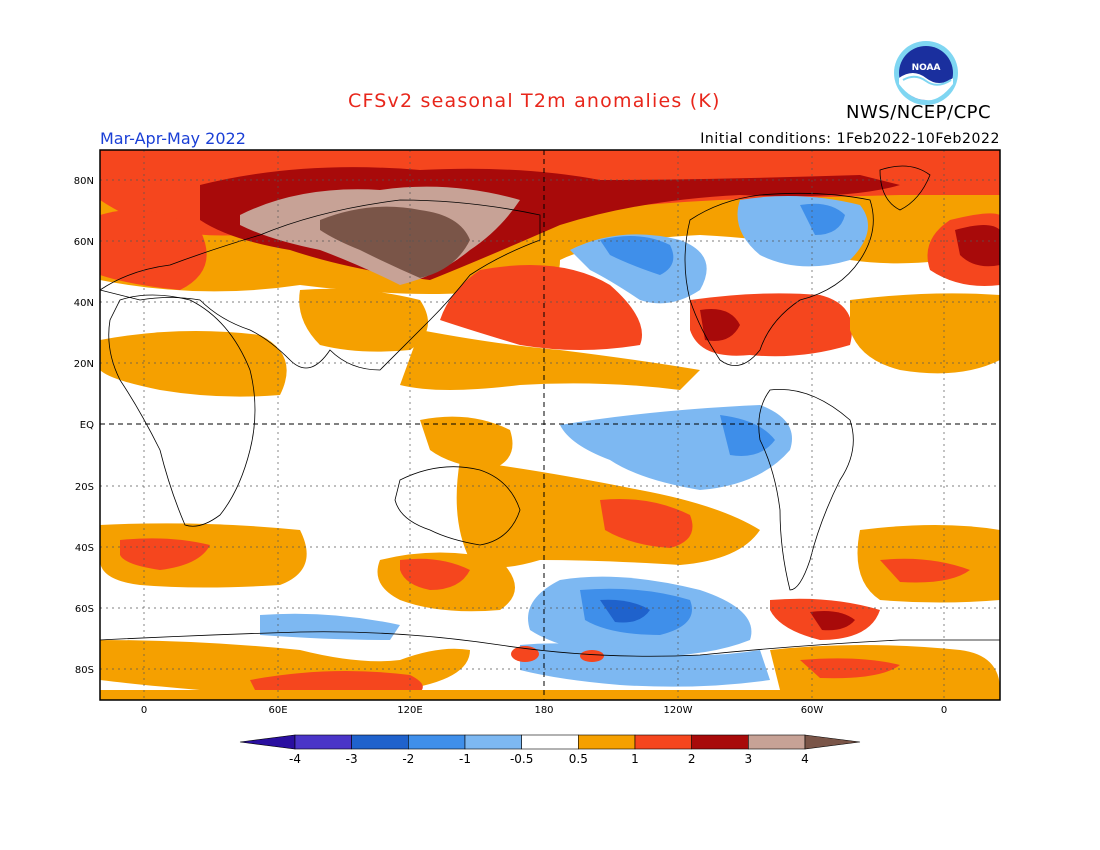 This screenshot has width=1100, height=850. What do you see at coordinates (87, 425) in the screenshot?
I see `lat-label: EQ` at bounding box center [87, 425].